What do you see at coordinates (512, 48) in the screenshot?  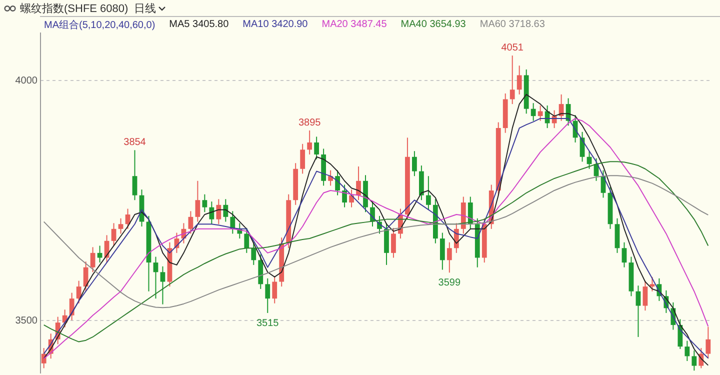 I see `annotation: 4051` at bounding box center [512, 48].